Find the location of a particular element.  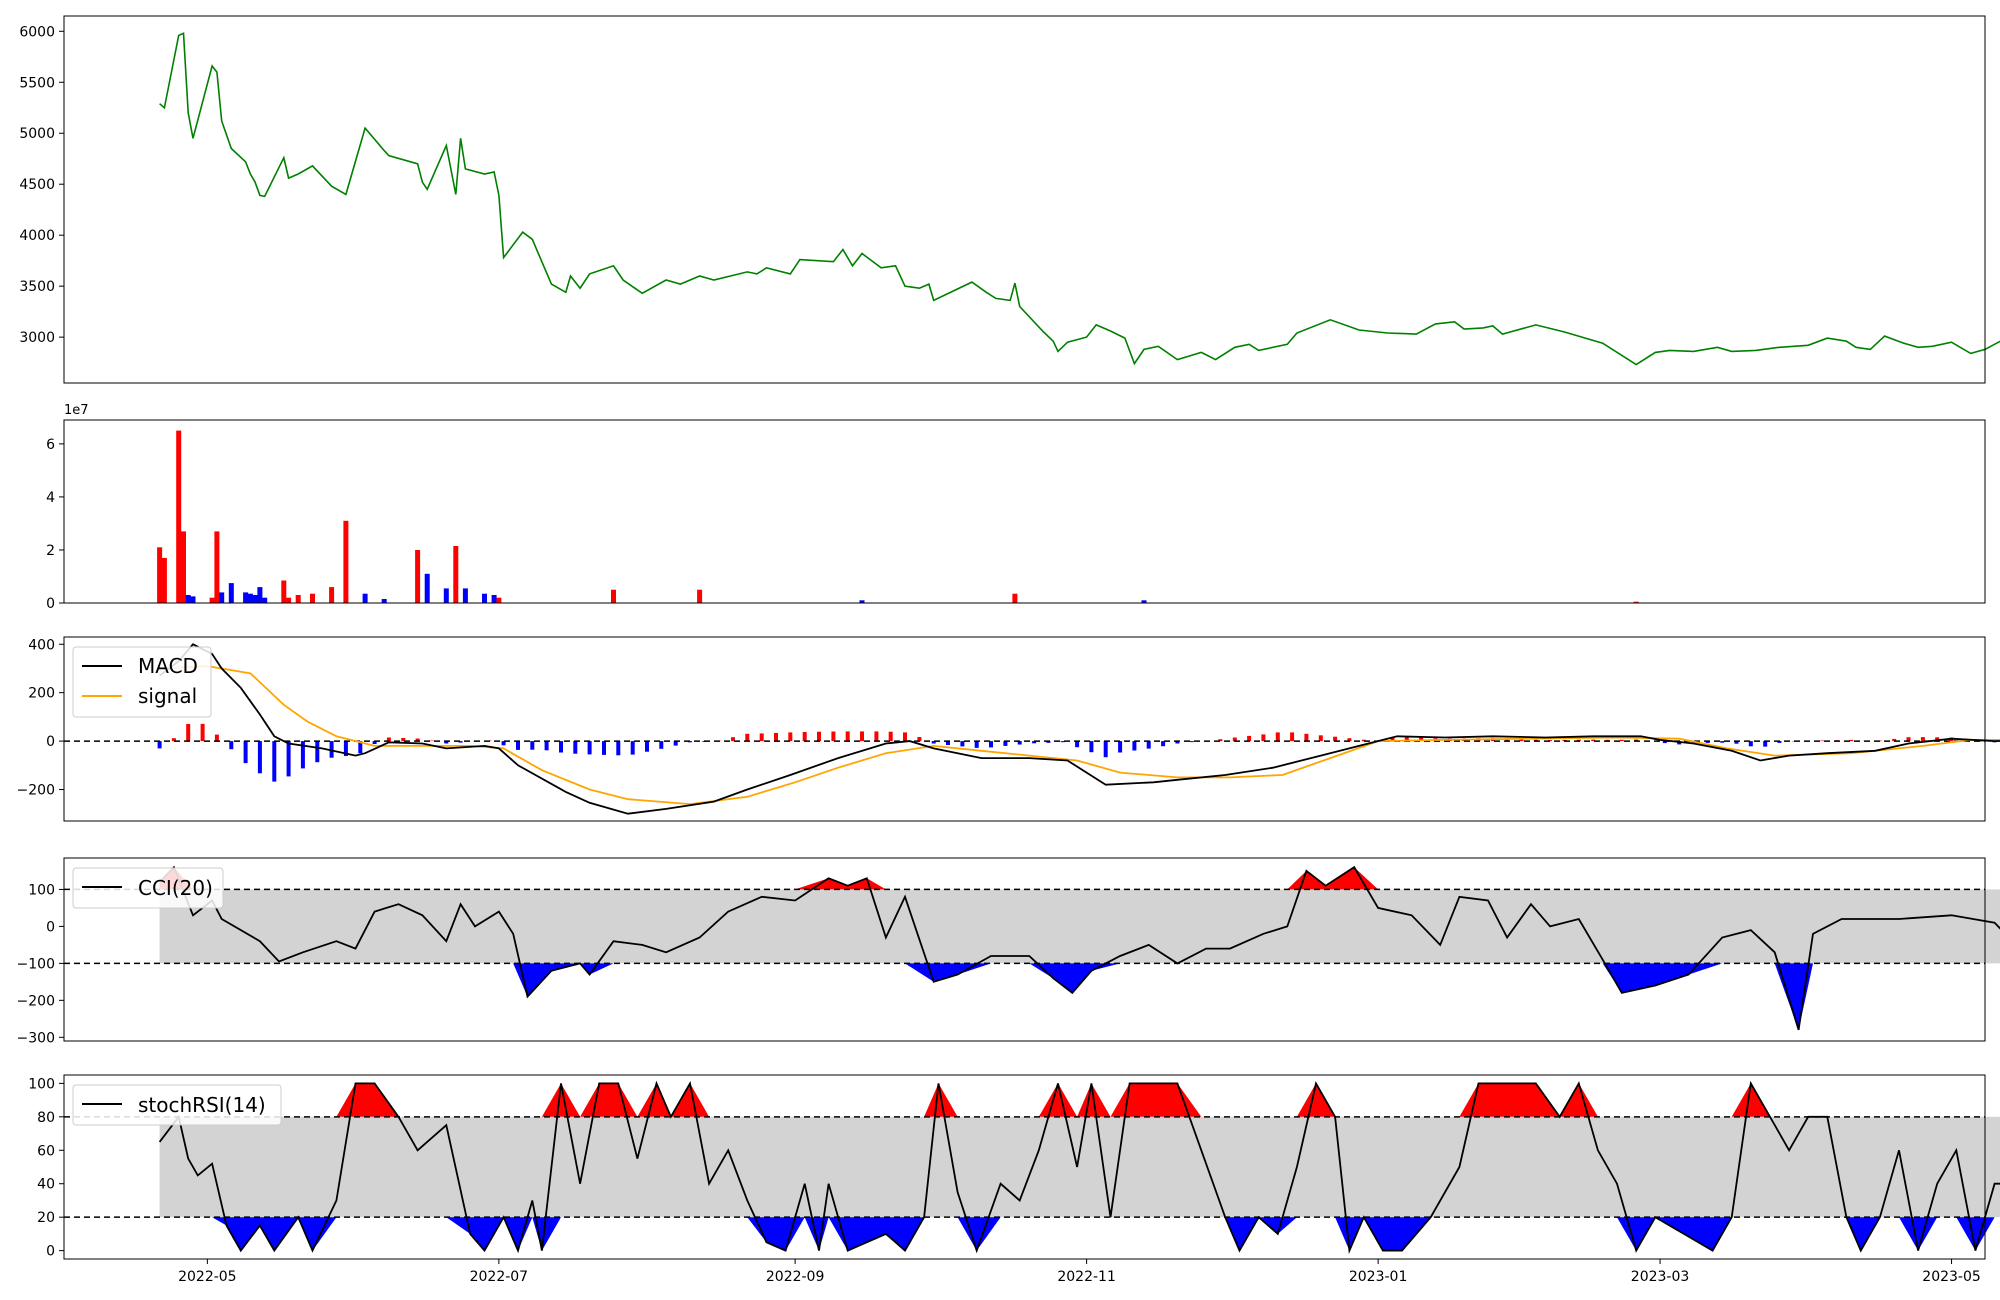

cci-ytick-label: 100 is located at coordinates (41, 890).